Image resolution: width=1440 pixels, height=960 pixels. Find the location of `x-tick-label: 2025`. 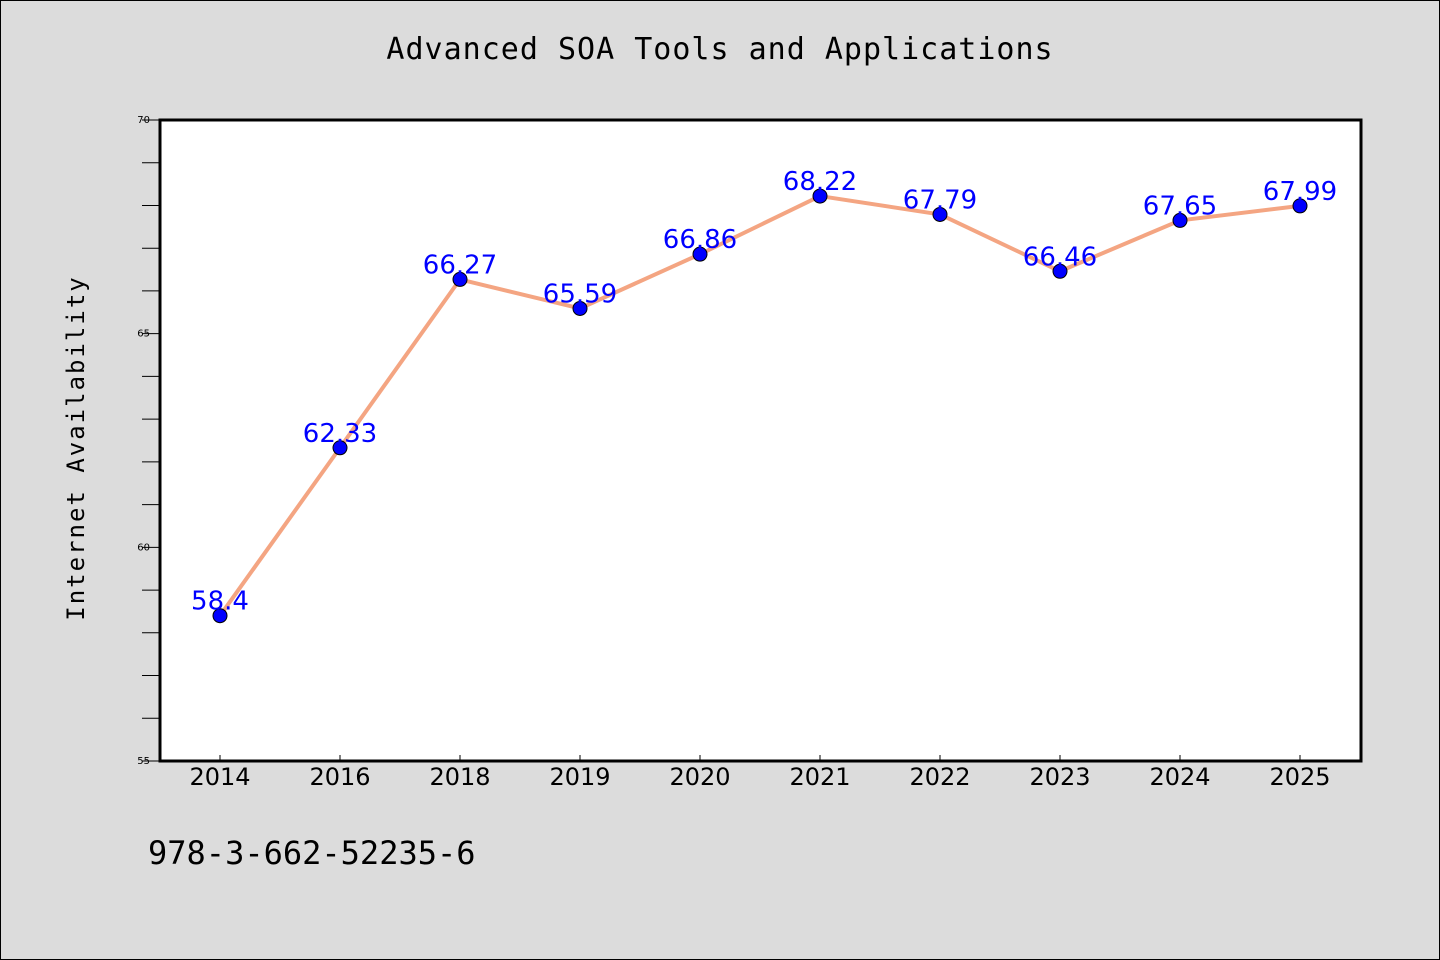

x-tick-label: 2025 is located at coordinates (1299, 777).